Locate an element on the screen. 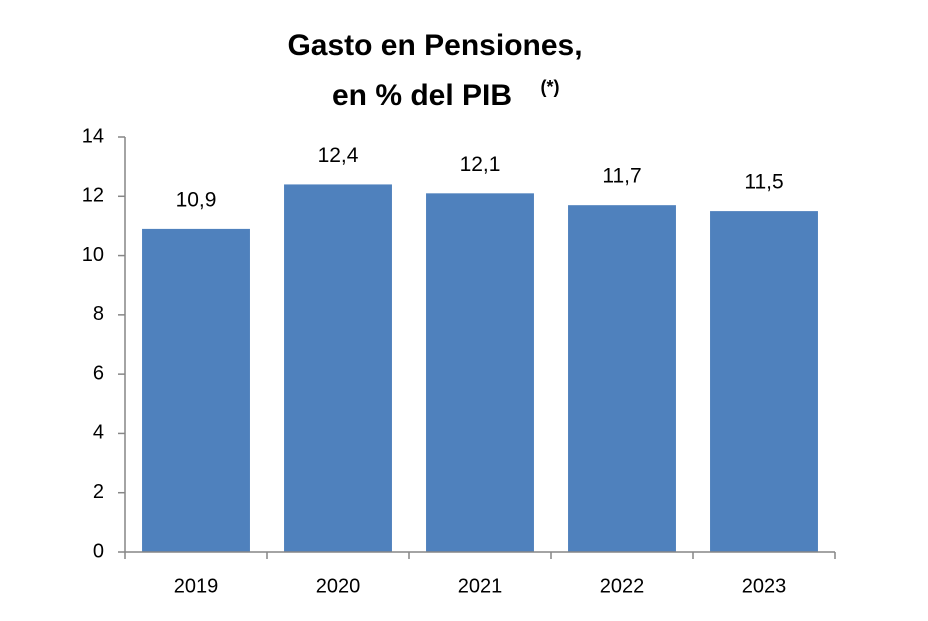 This screenshot has height=621, width=928. x-tick-label: 2020 is located at coordinates (338, 586).